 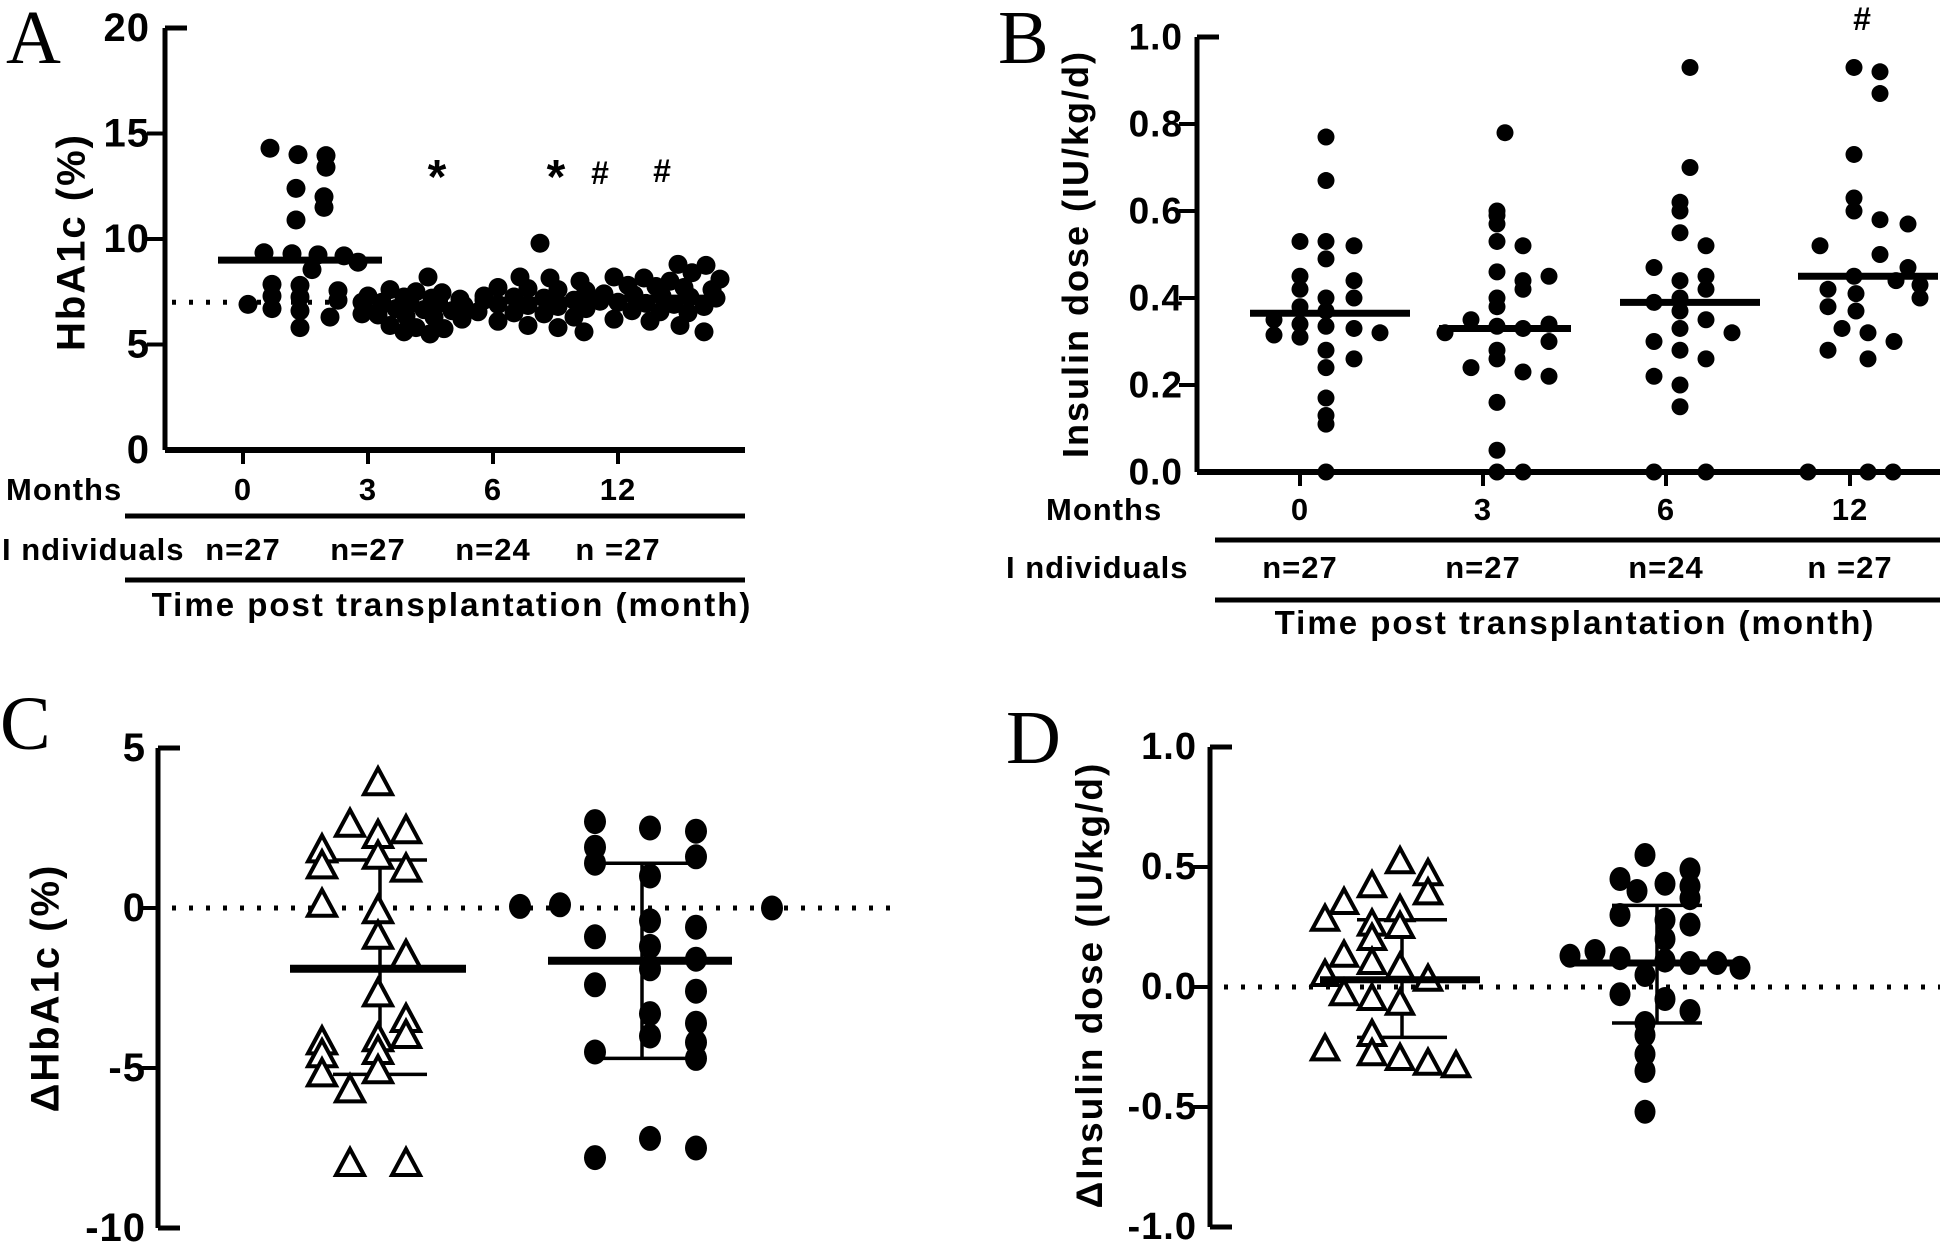 What do you see at coordinates (1666, 567) in the screenshot?
I see `individuals-count: n=24` at bounding box center [1666, 567].